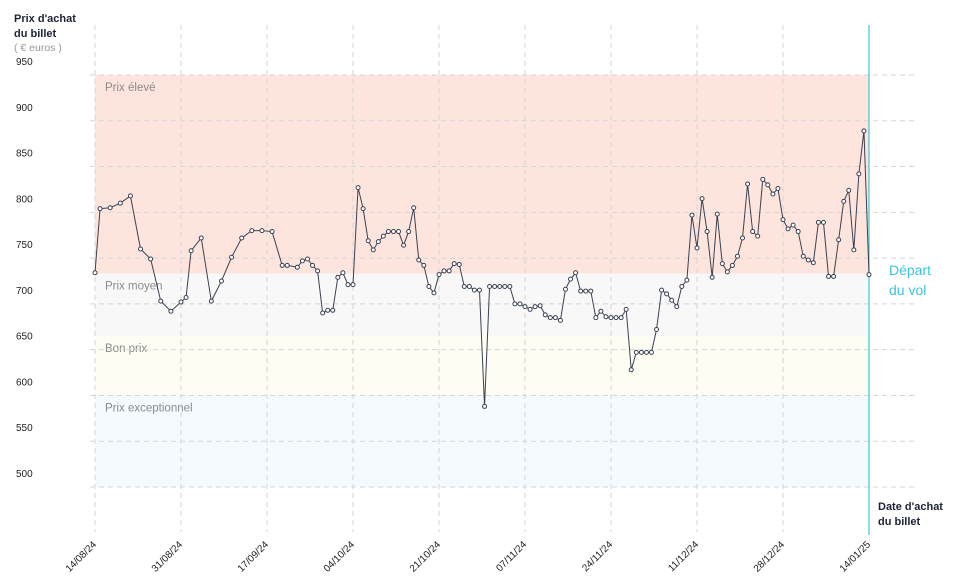  What do you see at coordinates (24, 382) in the screenshot?
I see `y-tick-label: 600` at bounding box center [24, 382].